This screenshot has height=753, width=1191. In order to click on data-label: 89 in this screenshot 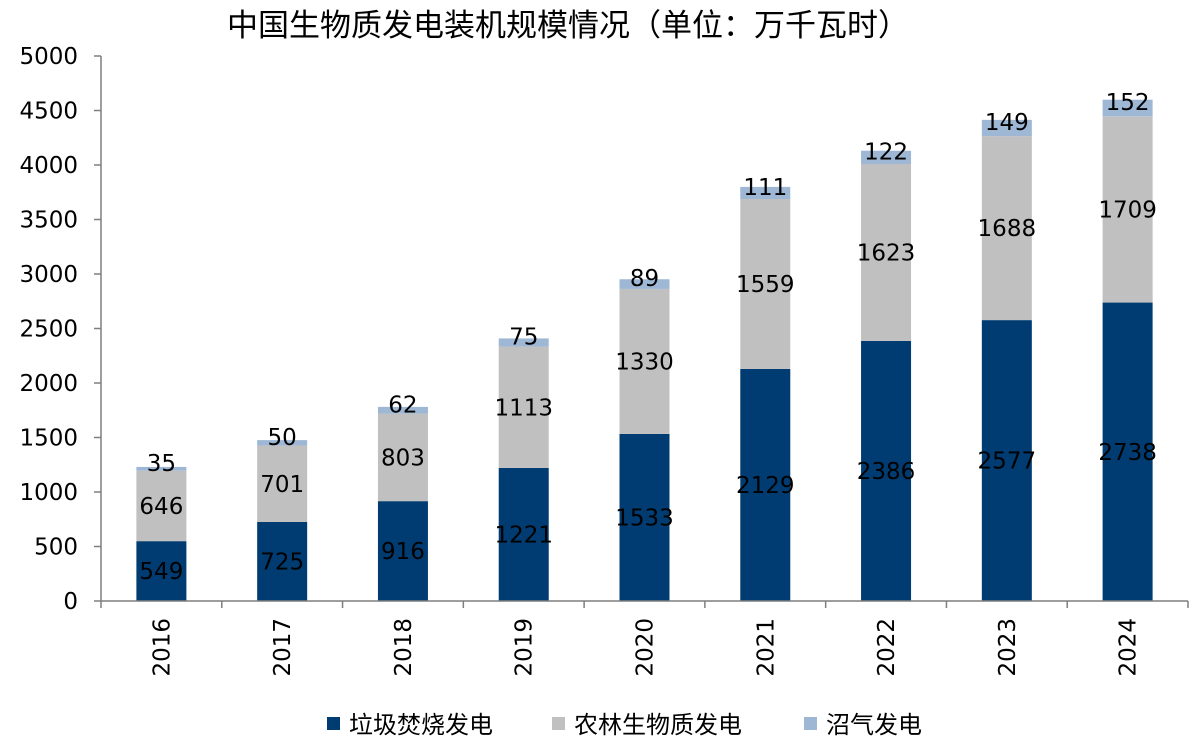, I will do `click(644, 279)`.